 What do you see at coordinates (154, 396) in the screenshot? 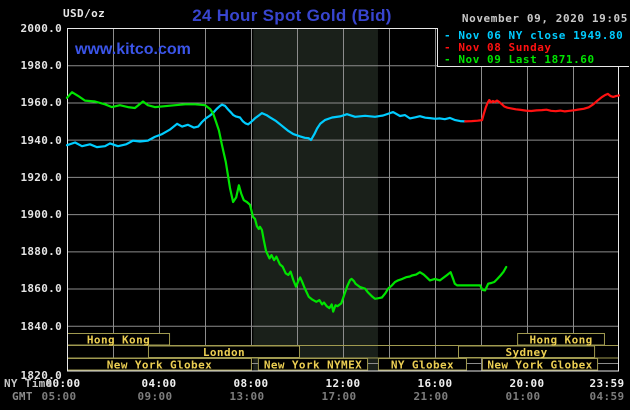
I see `x-tick-gmt: 09:00` at bounding box center [154, 396].